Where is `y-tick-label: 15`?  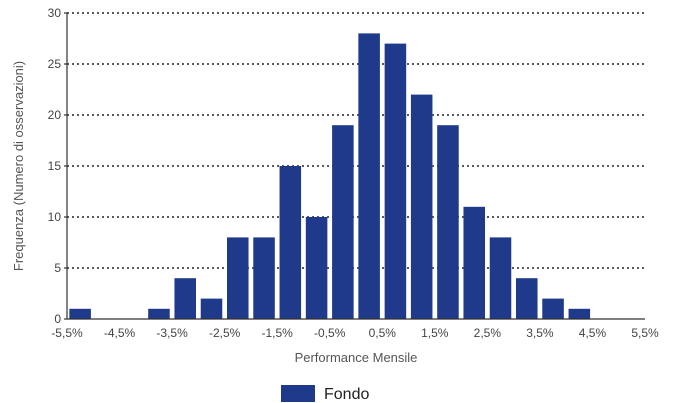 y-tick-label: 15 is located at coordinates (55, 166).